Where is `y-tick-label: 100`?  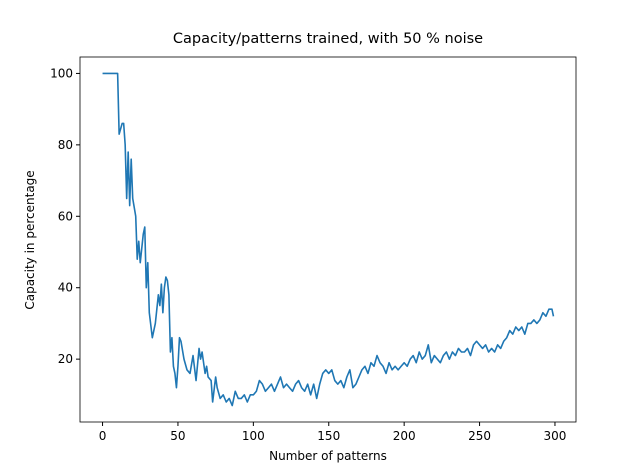
y-tick-label: 100 is located at coordinates (61, 73).